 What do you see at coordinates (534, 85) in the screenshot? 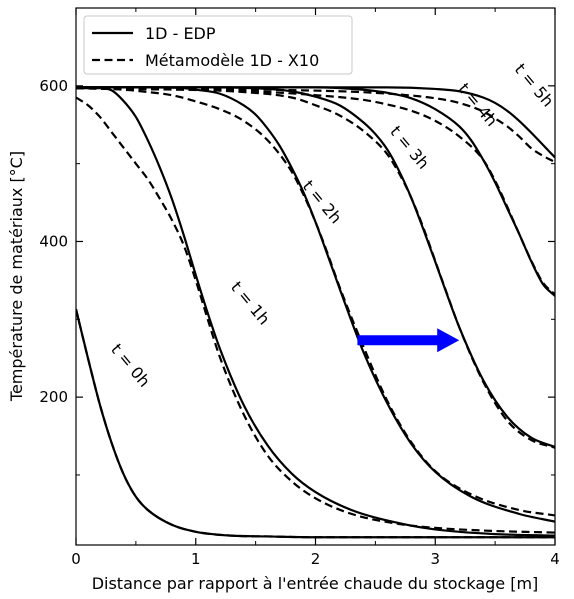
I see `curve-label-5: t = 5h` at bounding box center [534, 85].